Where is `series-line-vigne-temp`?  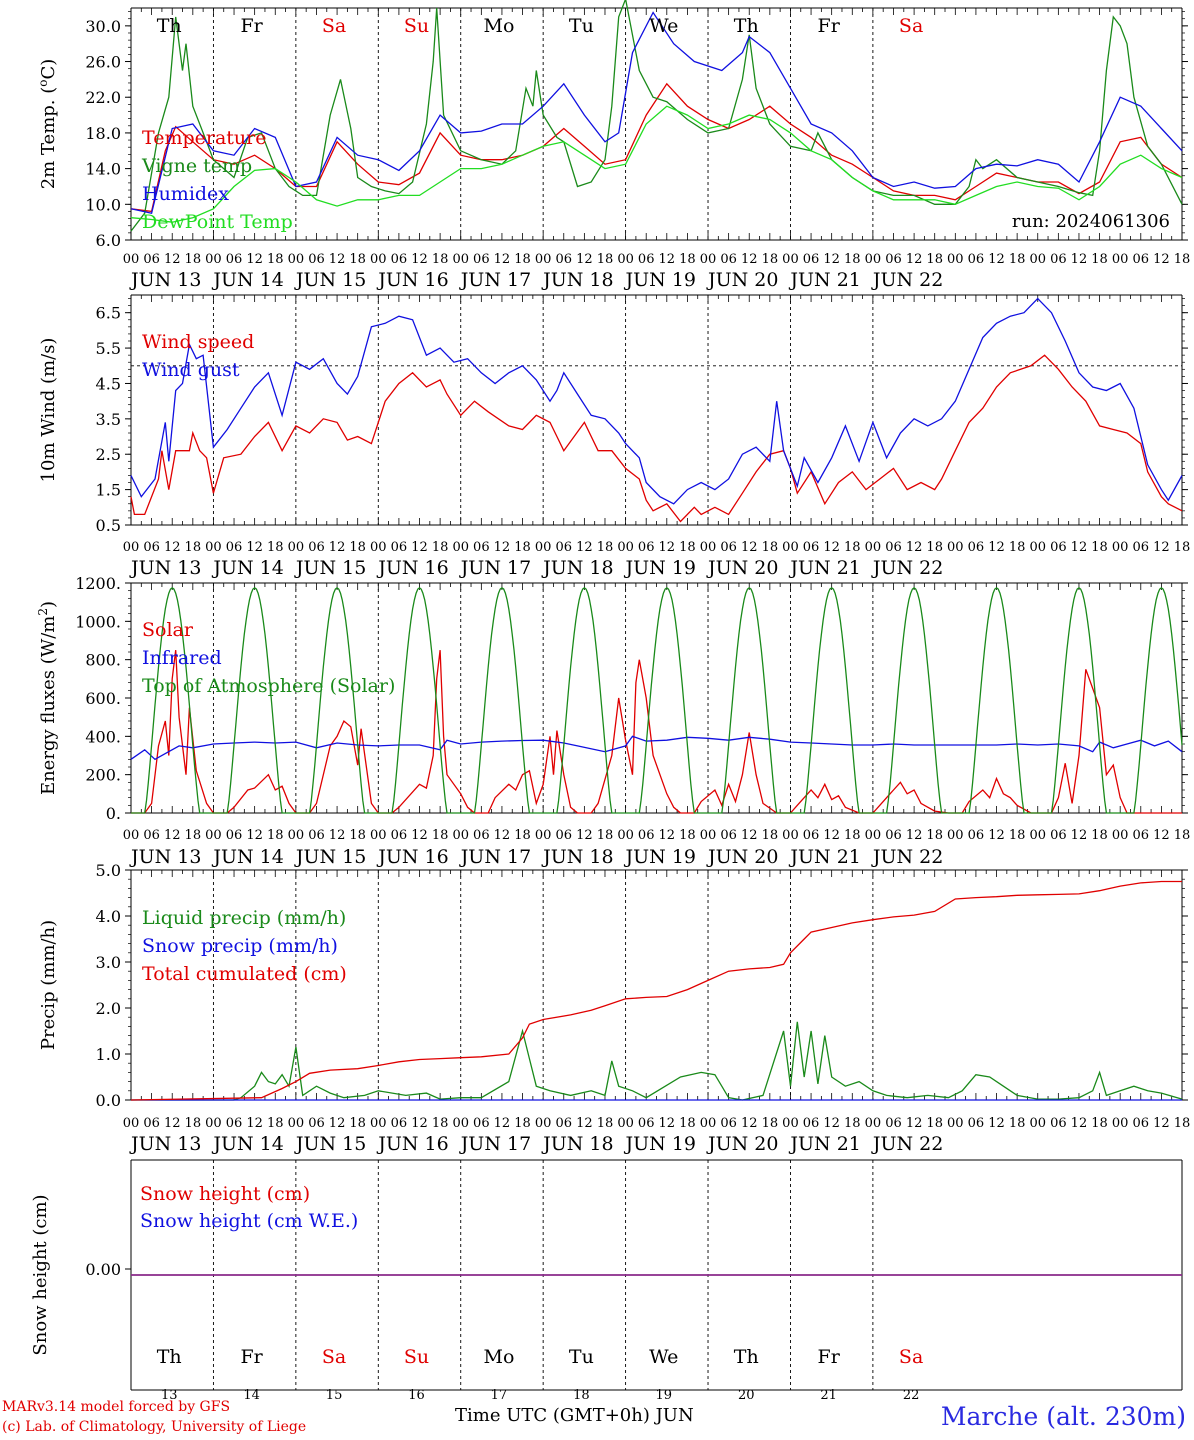
series-line-vigne-temp is located at coordinates (656, 116).